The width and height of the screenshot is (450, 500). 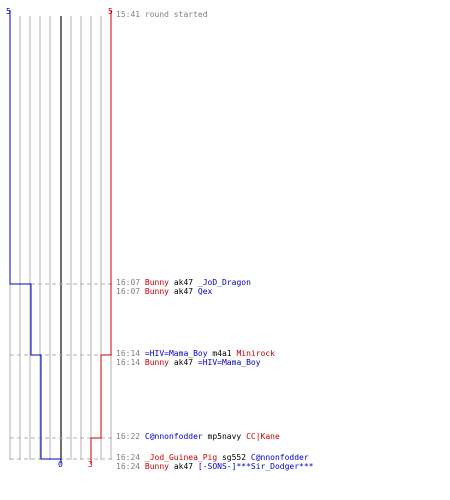 I want to click on log-line: 16:07 Bunny ak47 _JoD_Dragon, so click(x=183, y=283).